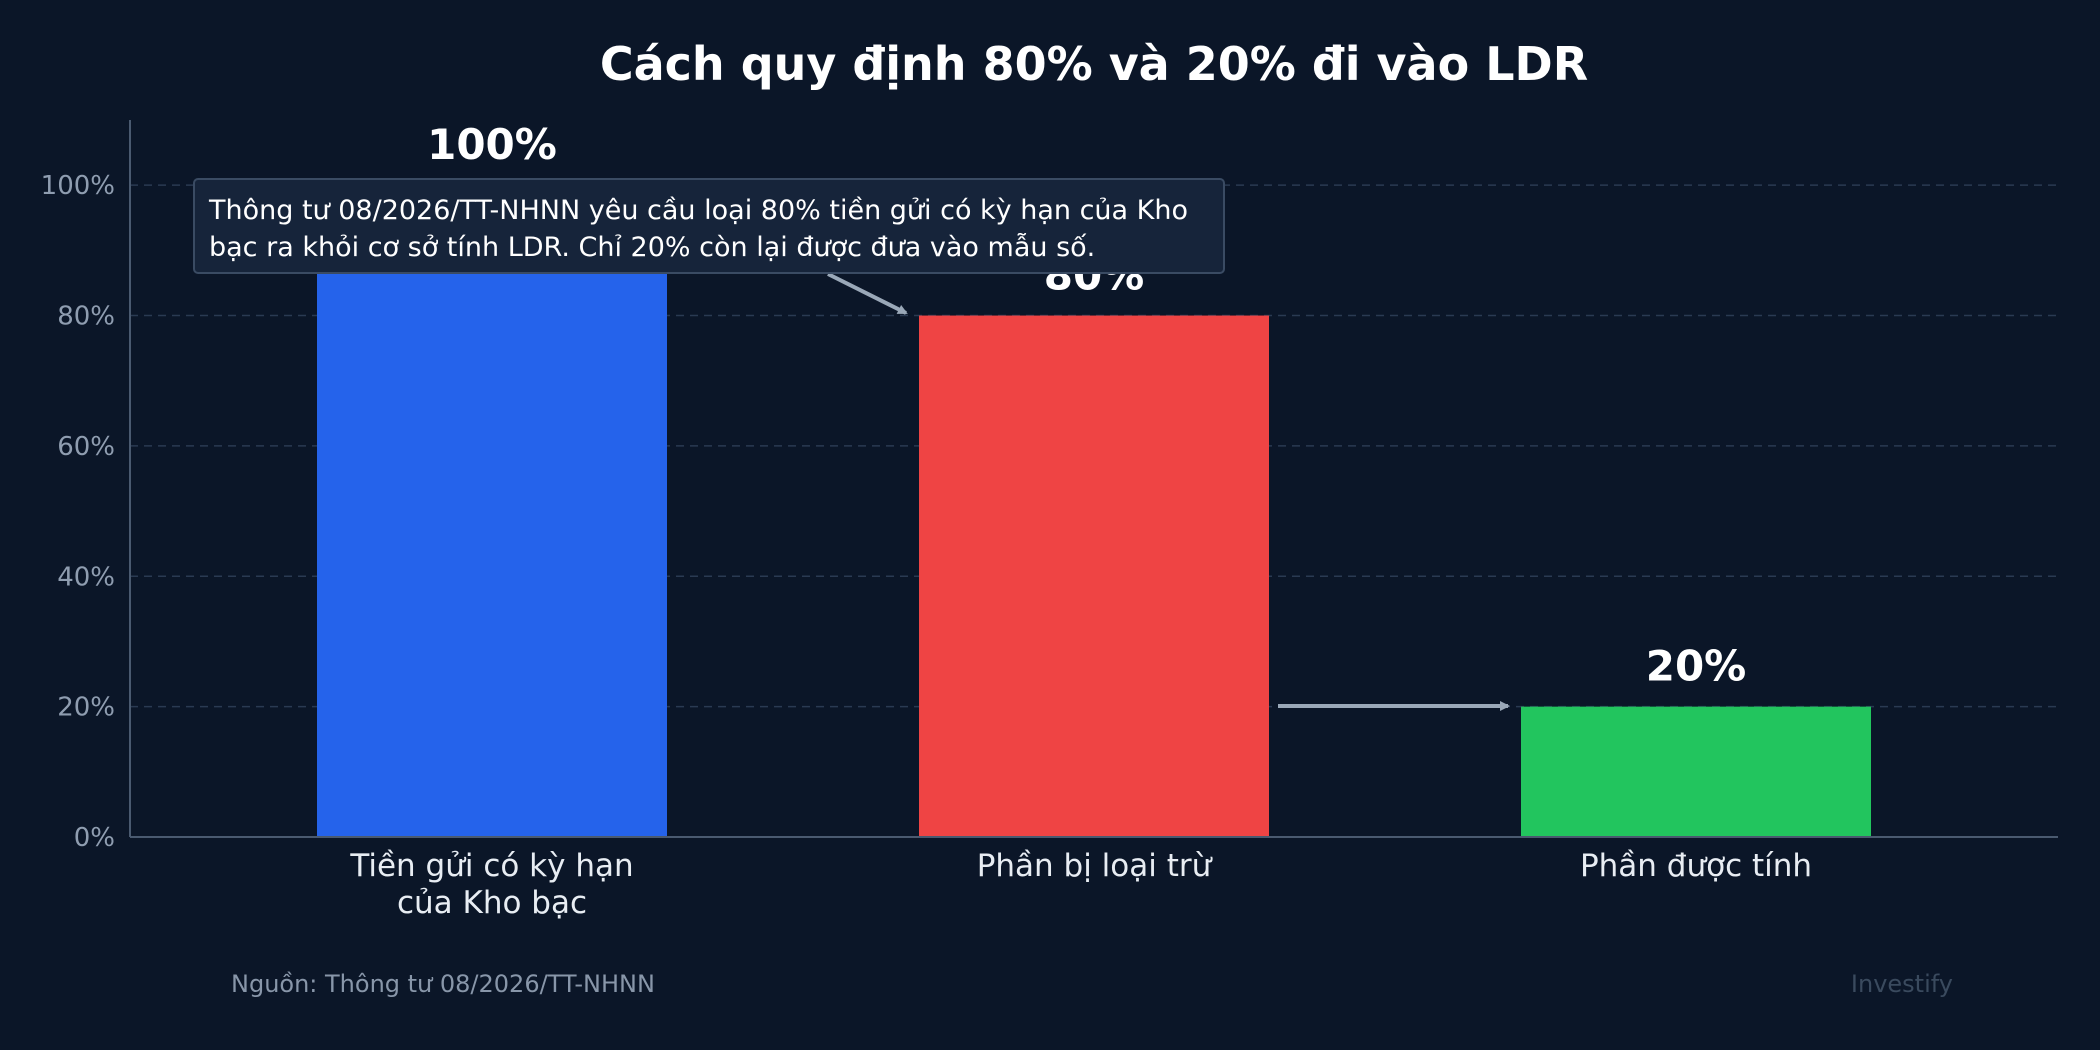  I want to click on y-tick-label: 40%, so click(86, 577).